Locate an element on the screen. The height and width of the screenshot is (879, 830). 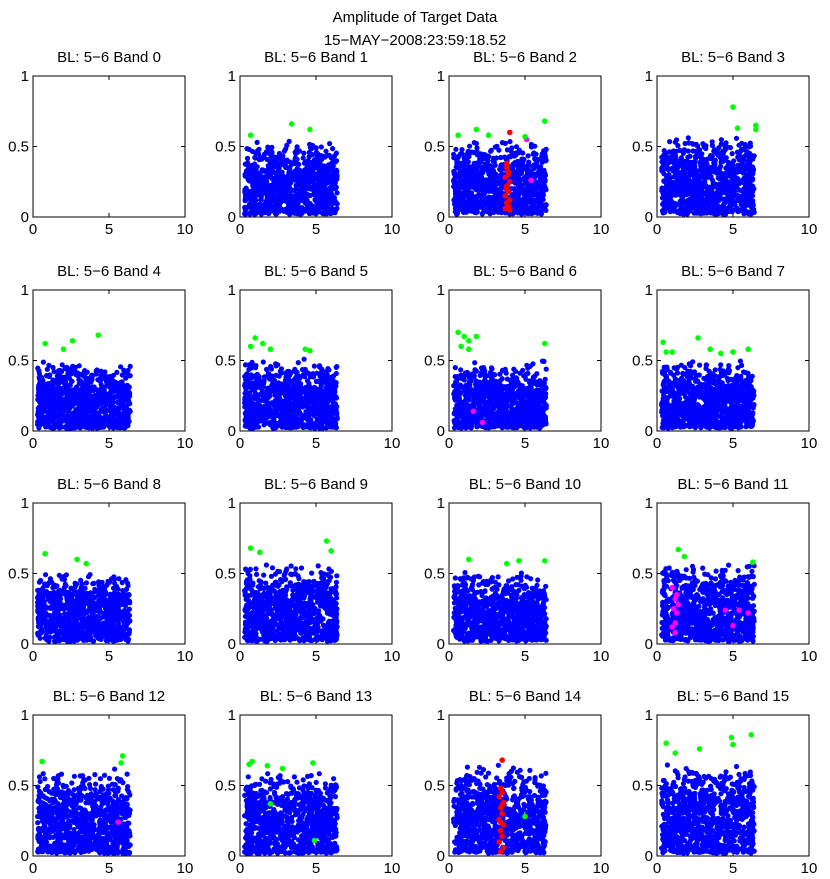
subplot-title: BL: 5−6 Band 2 is located at coordinates (525, 57).